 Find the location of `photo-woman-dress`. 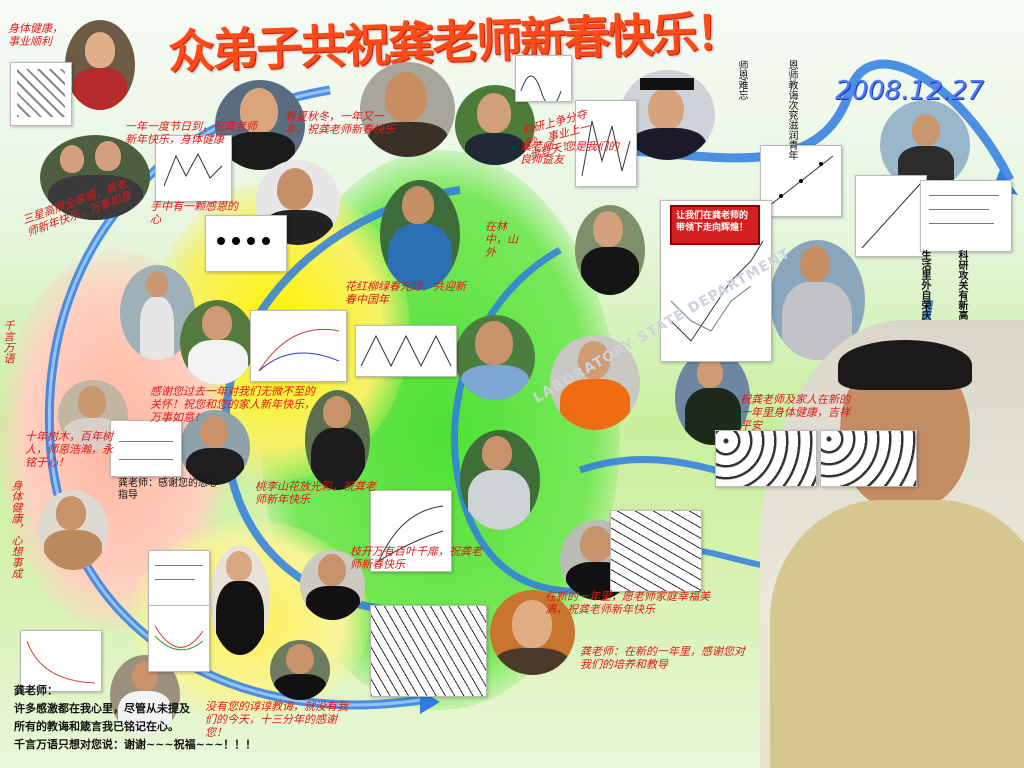

photo-woman-dress is located at coordinates (240, 600).